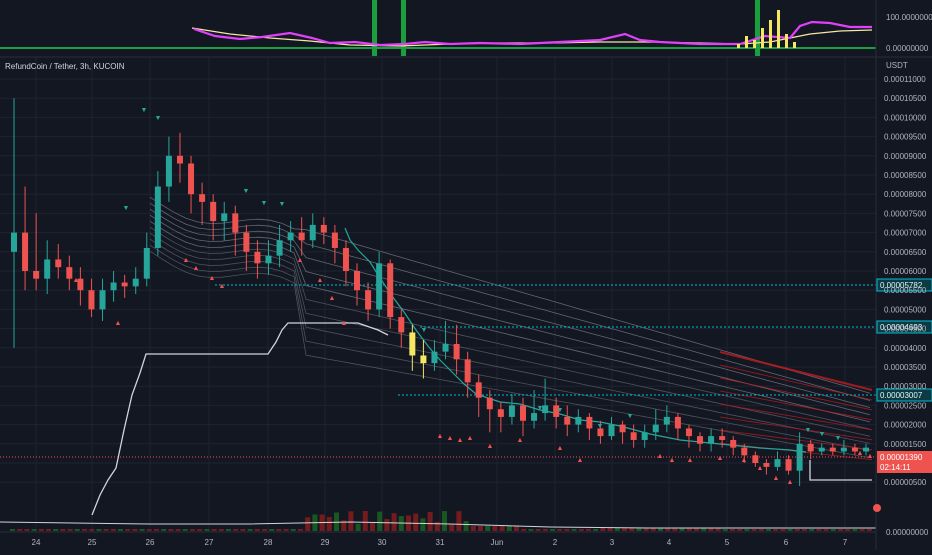  I want to click on time-tick-label: 2, so click(555, 542).